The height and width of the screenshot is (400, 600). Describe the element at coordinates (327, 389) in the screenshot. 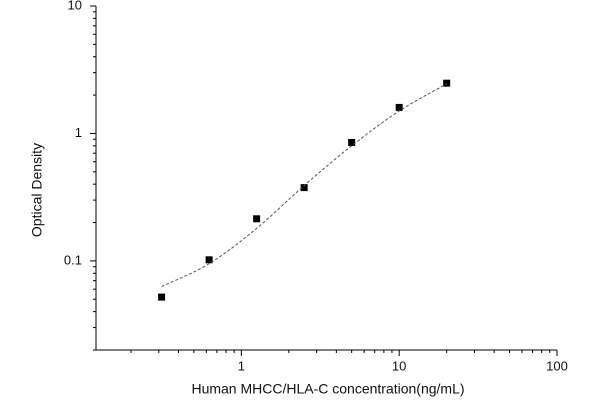

I see `x-axis-label: Human MHCC/HLA-C concentration(ng/mL)` at that location.